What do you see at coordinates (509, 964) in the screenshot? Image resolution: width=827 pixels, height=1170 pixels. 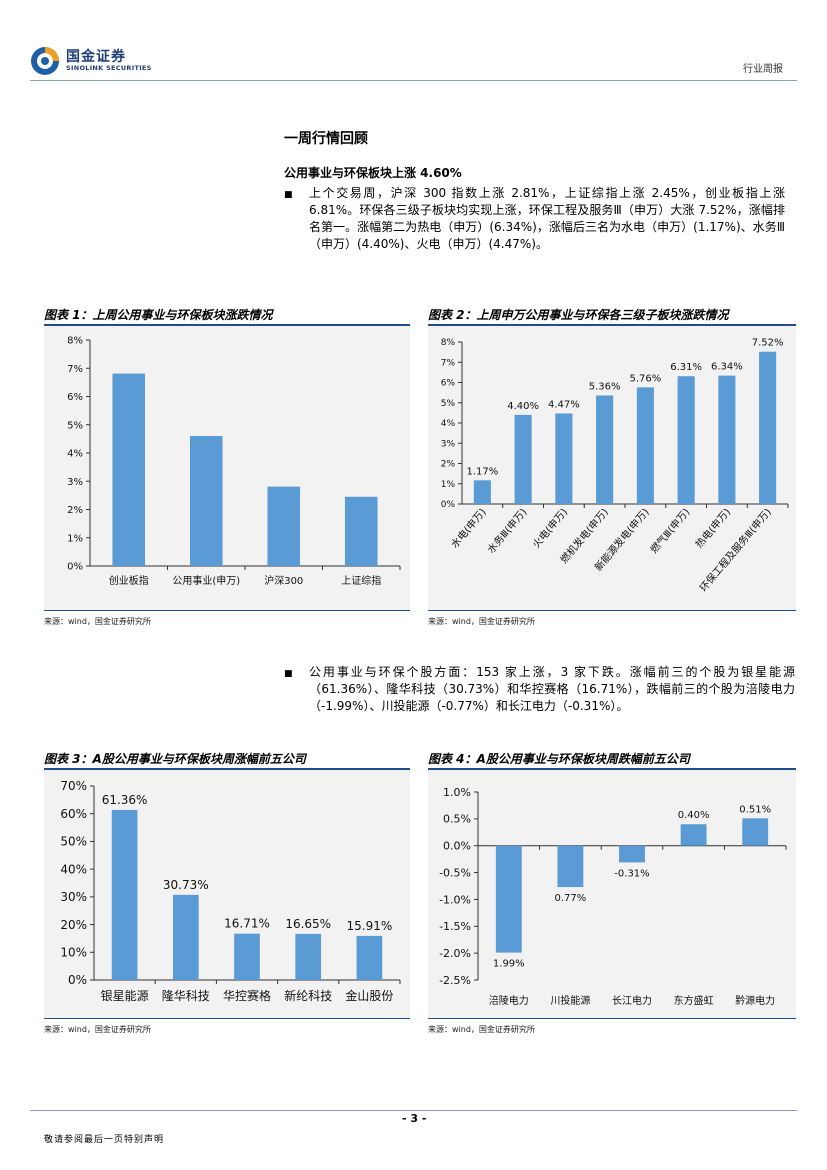 I see `fig4-data-label: 1.99%` at bounding box center [509, 964].